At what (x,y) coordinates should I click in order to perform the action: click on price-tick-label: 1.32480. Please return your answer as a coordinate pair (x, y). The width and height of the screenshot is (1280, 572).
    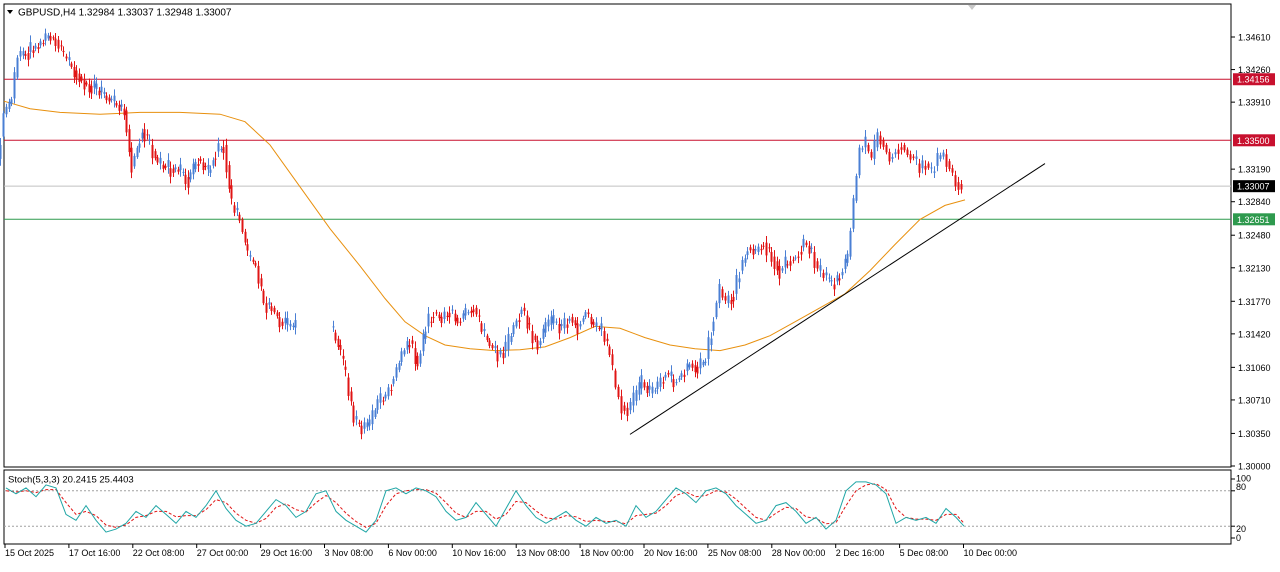
    Looking at the image, I should click on (1254, 236).